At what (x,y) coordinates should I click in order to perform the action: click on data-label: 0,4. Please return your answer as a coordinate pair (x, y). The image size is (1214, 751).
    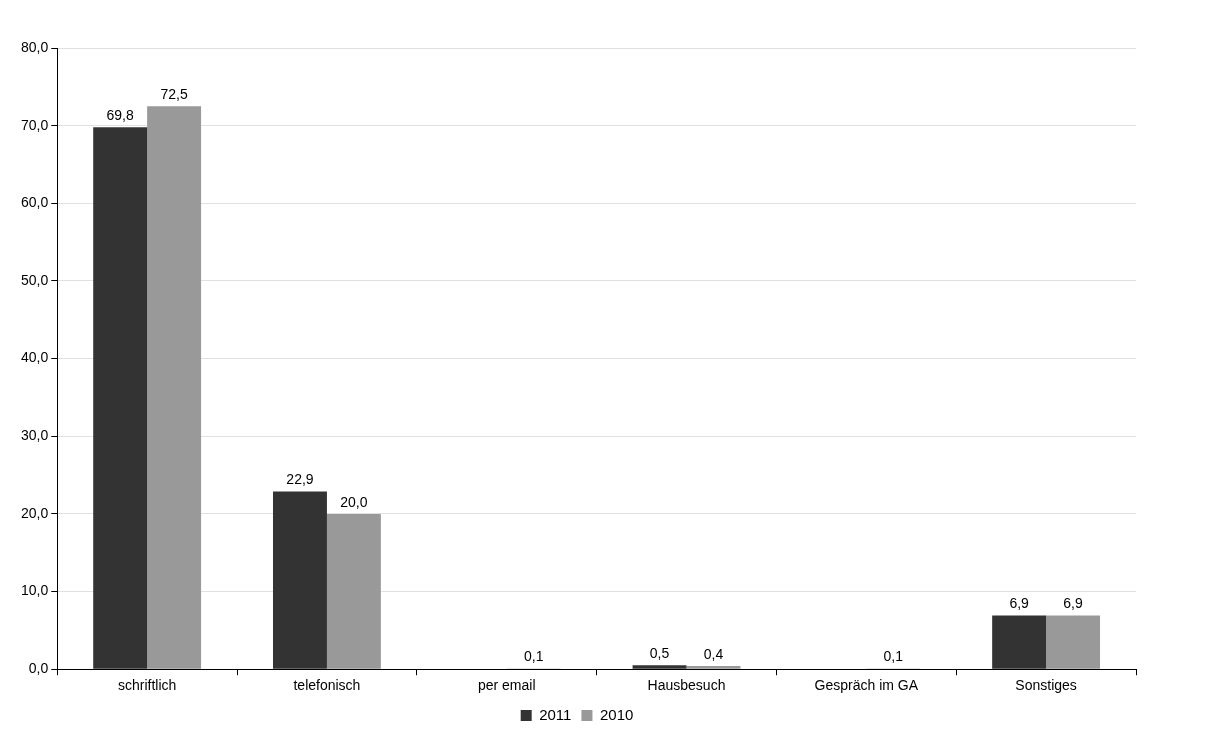
    Looking at the image, I should click on (713, 653).